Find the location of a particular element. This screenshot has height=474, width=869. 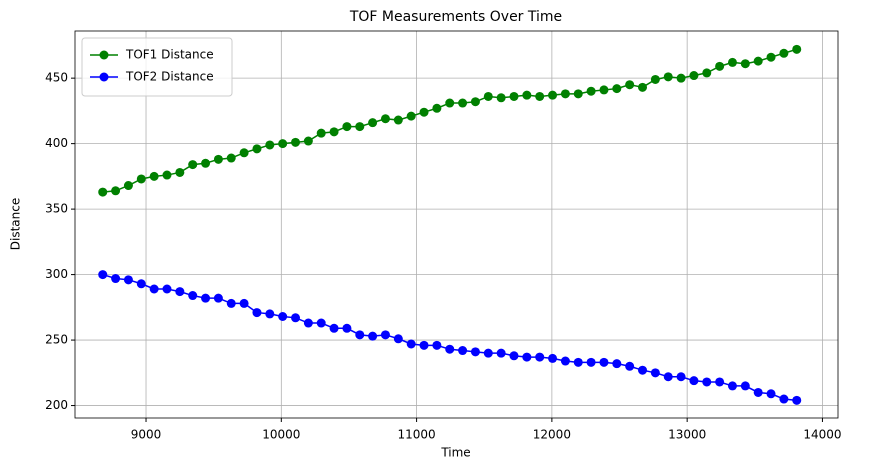

x-tick-label: 14000 is located at coordinates (822, 435).